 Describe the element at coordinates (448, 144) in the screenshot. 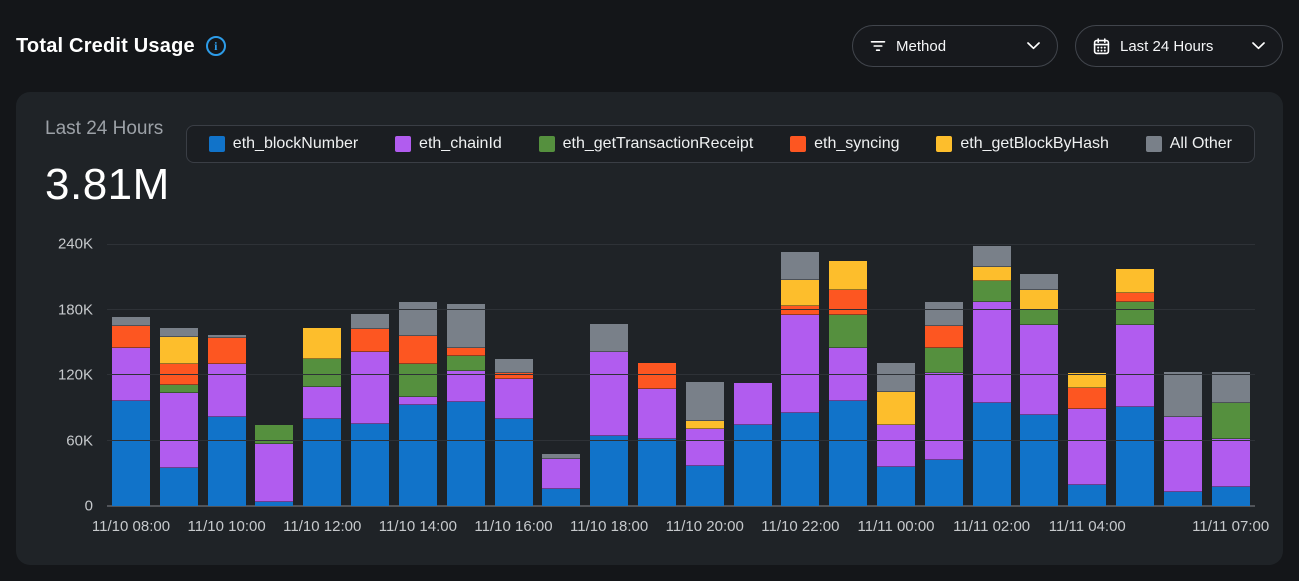

I see `legend-item: eth_chainId` at that location.